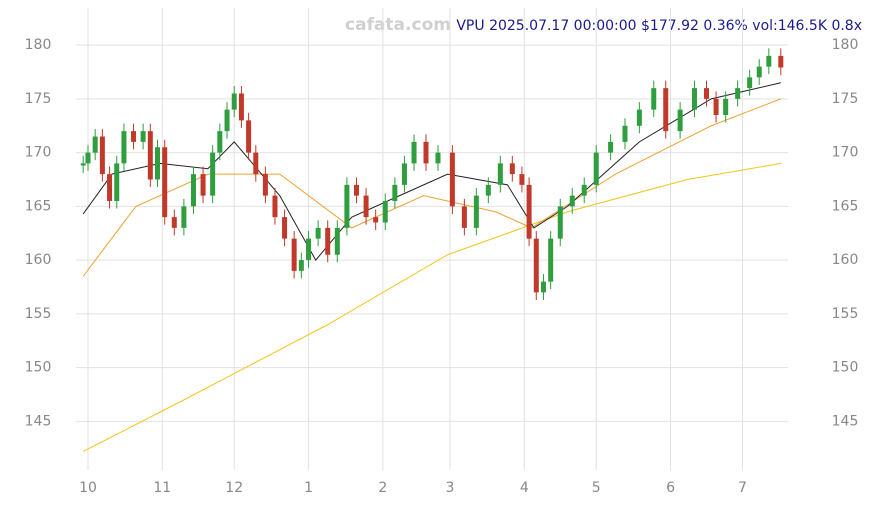 This screenshot has height=505, width=873. Describe the element at coordinates (845, 99) in the screenshot. I see `y-tick-label-right: 175` at that location.